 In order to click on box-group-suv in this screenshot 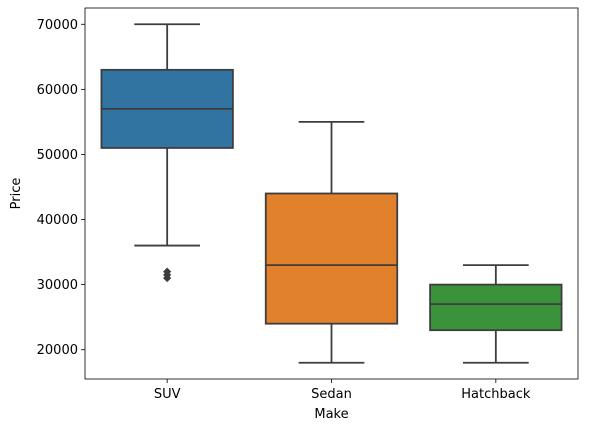, I will do `click(167, 153)`.